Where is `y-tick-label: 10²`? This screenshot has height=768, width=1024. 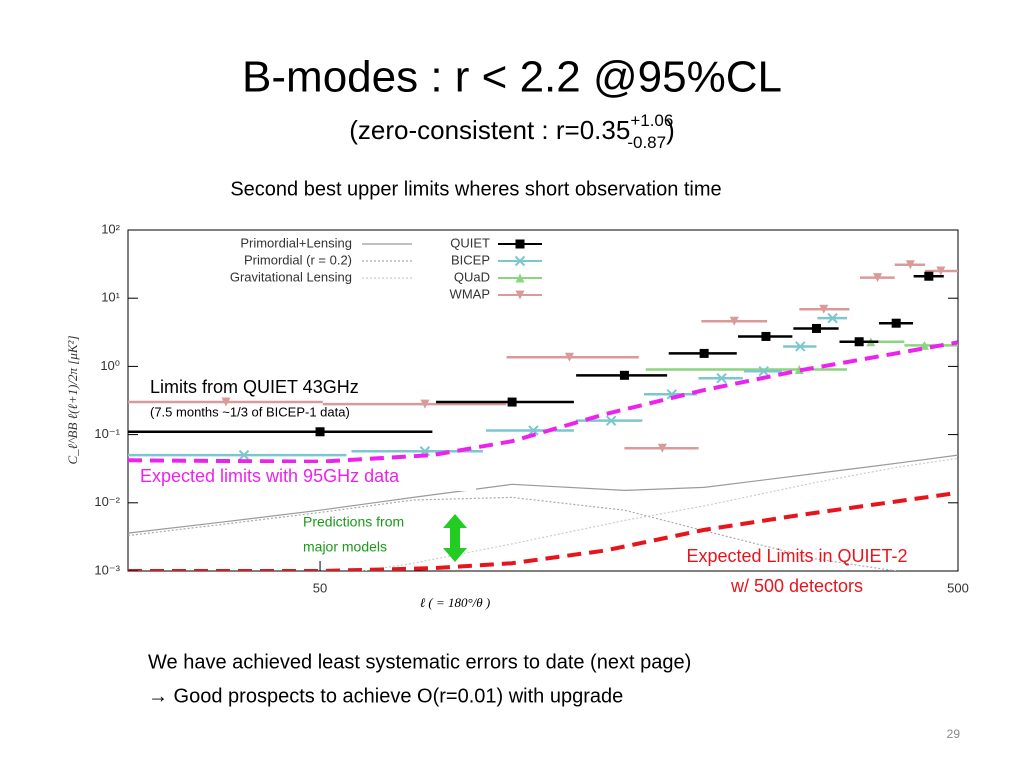 y-tick-label: 10² is located at coordinates (110, 228).